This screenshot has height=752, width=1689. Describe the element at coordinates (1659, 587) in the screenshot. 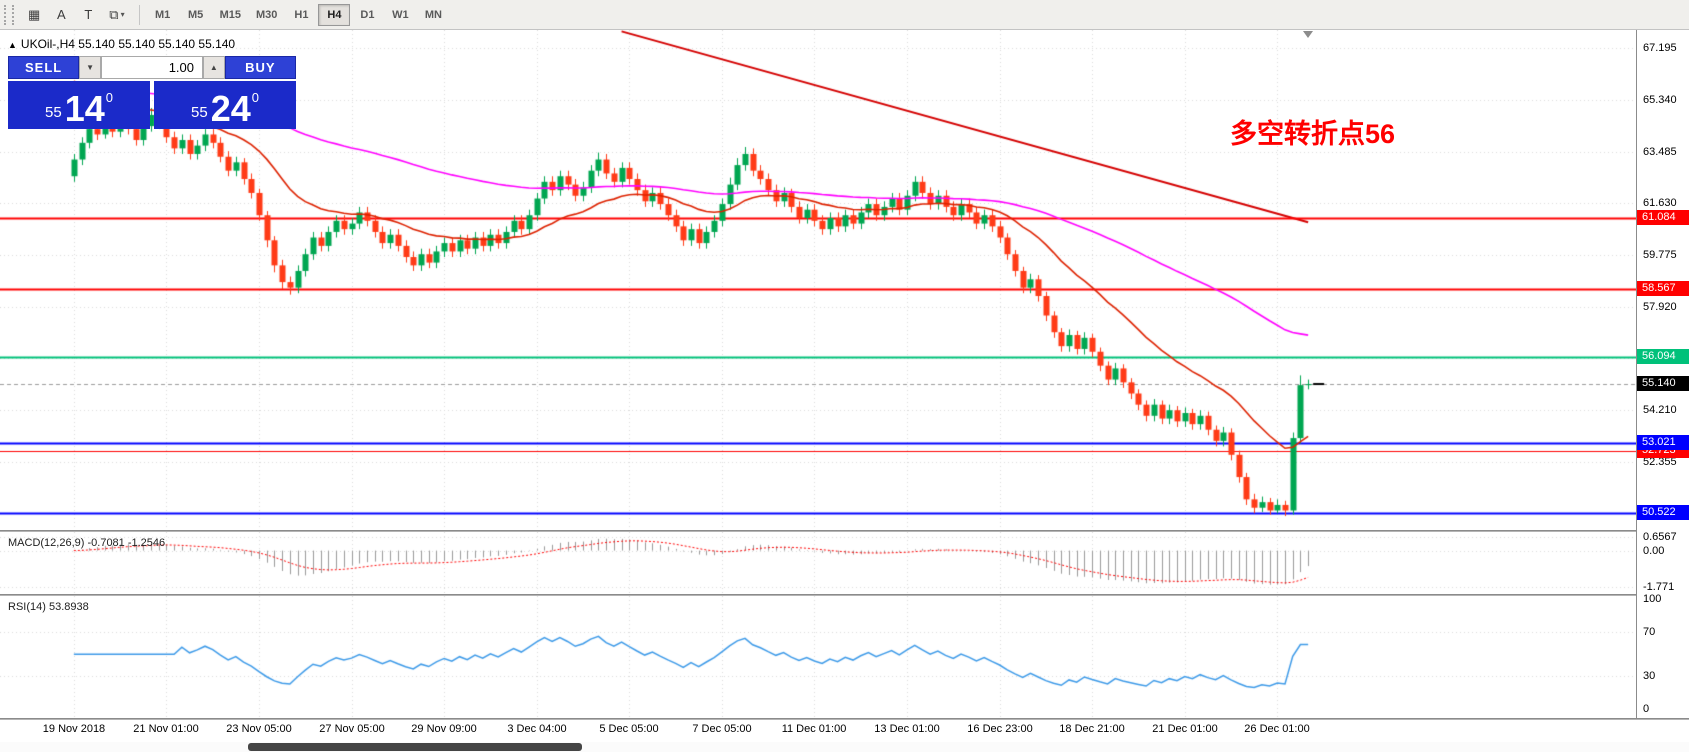

I see `macd-tick-label: -1.771` at that location.